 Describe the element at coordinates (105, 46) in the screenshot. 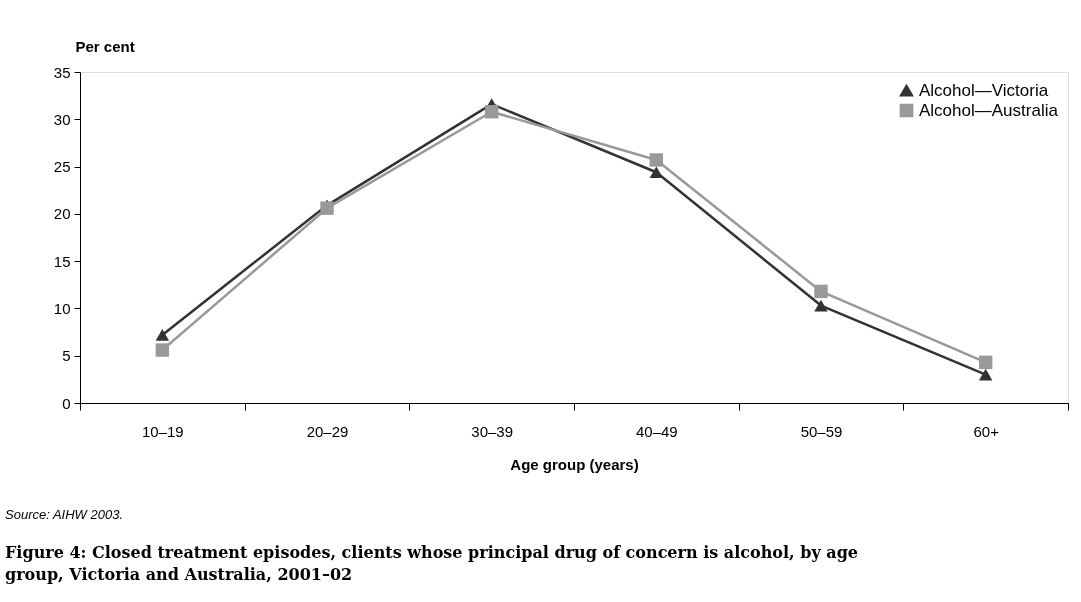

I see `y-axis-title: Per cent` at that location.